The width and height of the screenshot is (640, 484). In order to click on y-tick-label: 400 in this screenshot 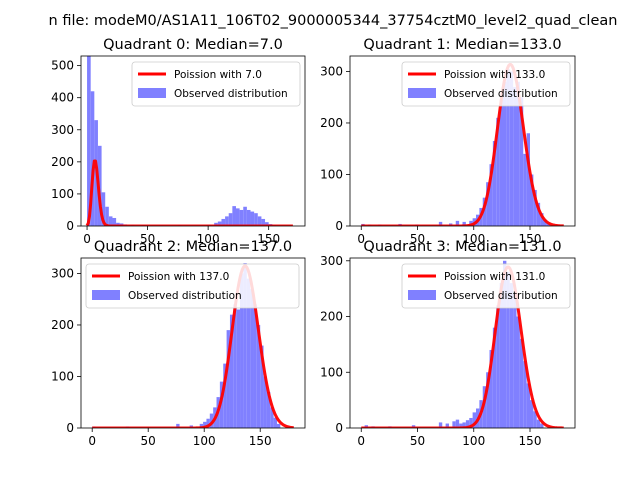, I will do `click(62, 98)`.